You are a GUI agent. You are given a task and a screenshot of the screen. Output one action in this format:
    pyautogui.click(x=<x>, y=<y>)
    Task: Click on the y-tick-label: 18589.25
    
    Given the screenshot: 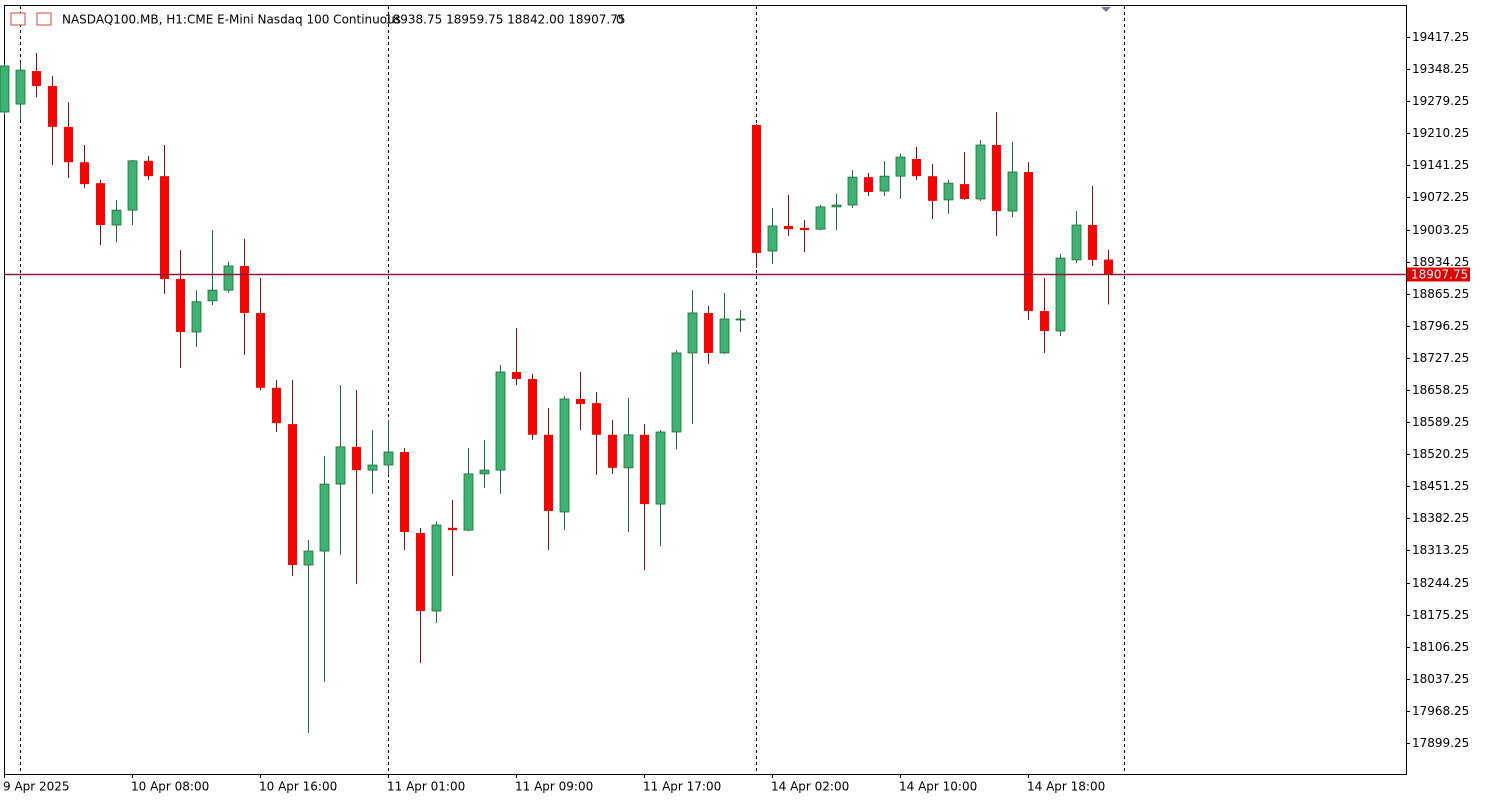 What is the action you would take?
    pyautogui.click(x=1440, y=422)
    